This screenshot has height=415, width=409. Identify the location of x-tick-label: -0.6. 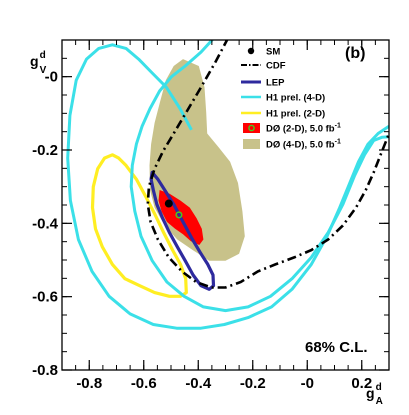
(144, 383).